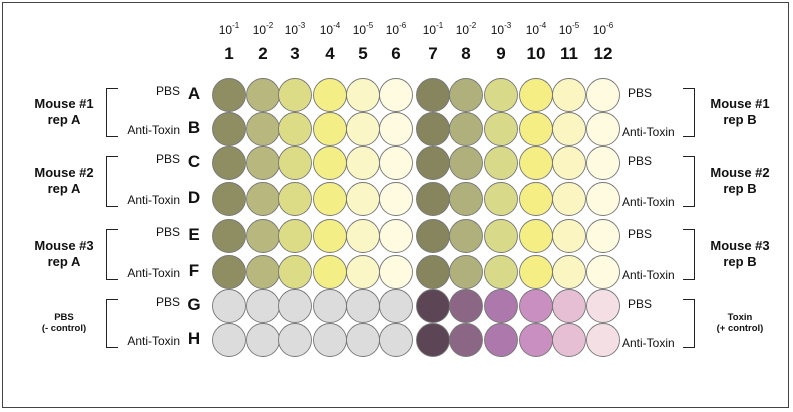 This screenshot has height=412, width=793. Describe the element at coordinates (363, 29) in the screenshot. I see `dilution-label: 10-5` at that location.